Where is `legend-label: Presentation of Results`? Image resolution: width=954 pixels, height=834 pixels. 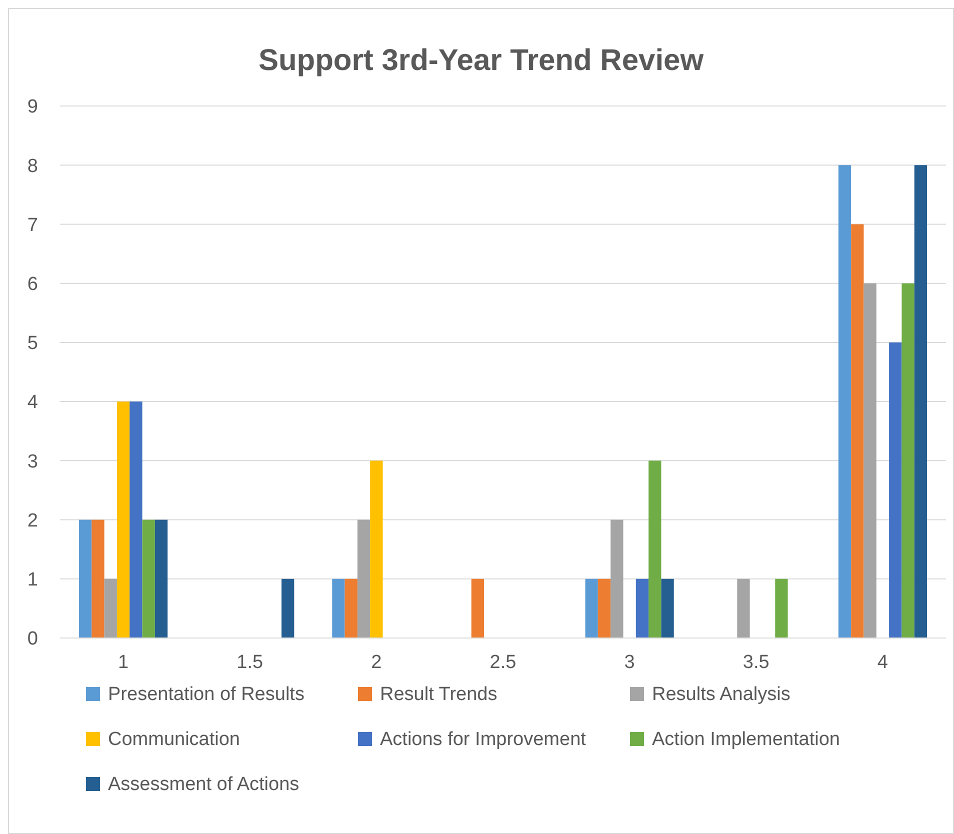 legend-label: Presentation of Results is located at coordinates (206, 694).